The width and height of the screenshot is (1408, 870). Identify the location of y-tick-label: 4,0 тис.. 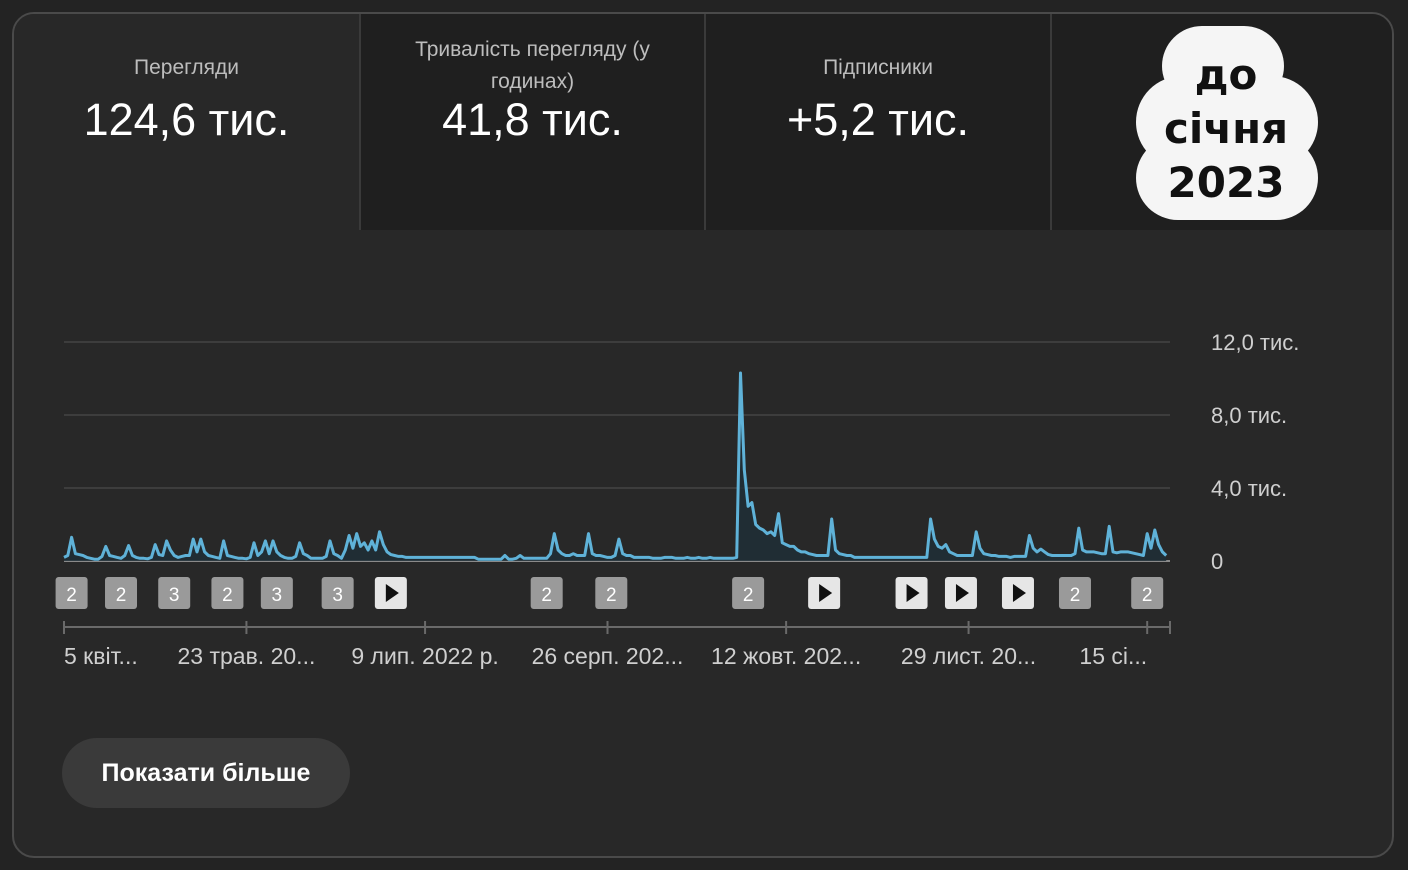
(1249, 488).